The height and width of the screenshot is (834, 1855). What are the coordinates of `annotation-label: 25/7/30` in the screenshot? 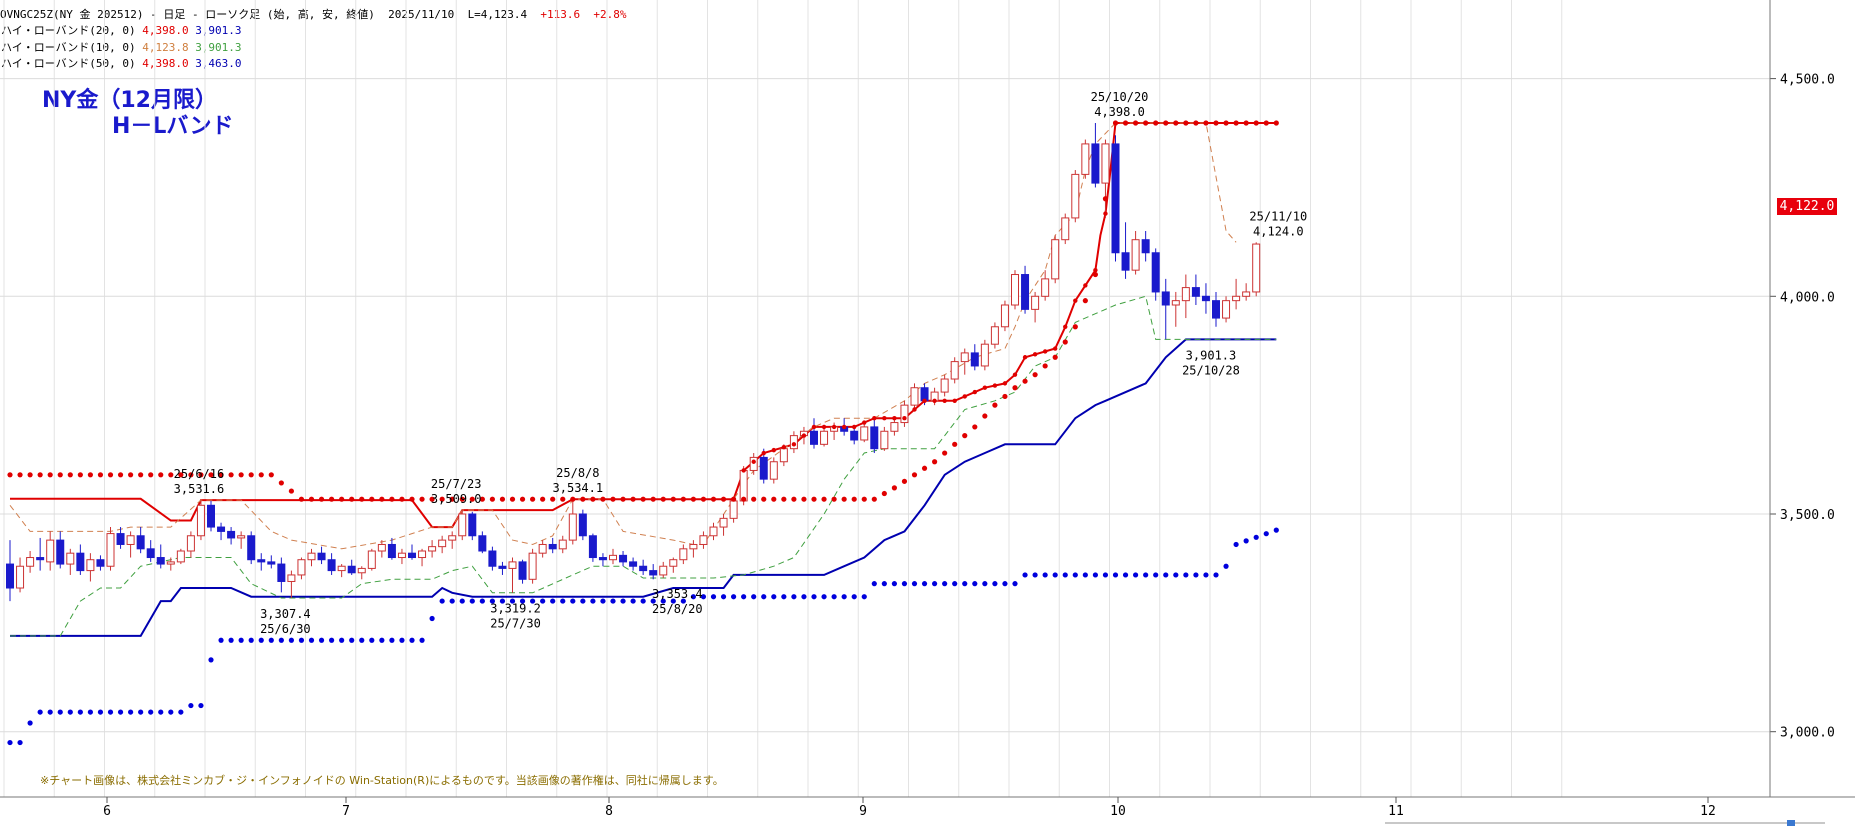 It's located at (515, 624).